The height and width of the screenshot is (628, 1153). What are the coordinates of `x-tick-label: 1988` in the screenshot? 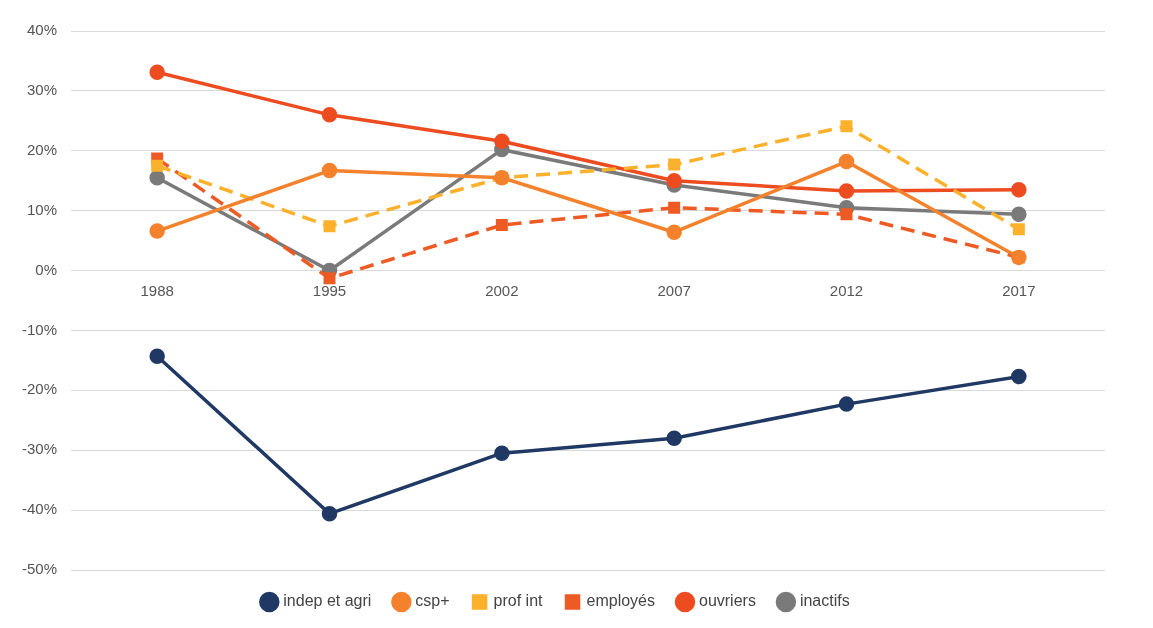 It's located at (157, 290).